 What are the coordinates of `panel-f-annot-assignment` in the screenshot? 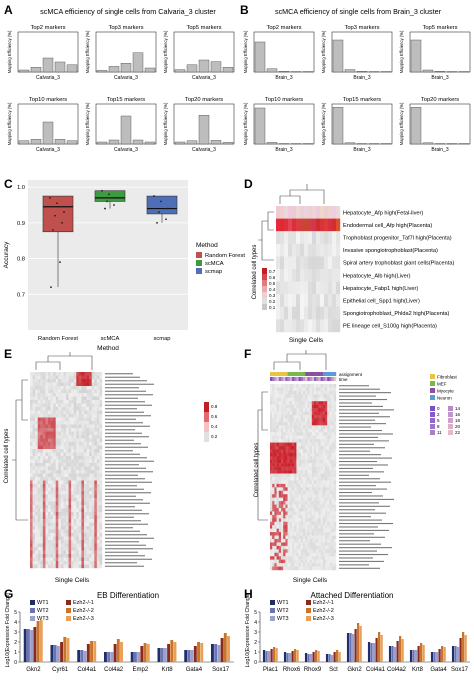 It's located at (302, 374).